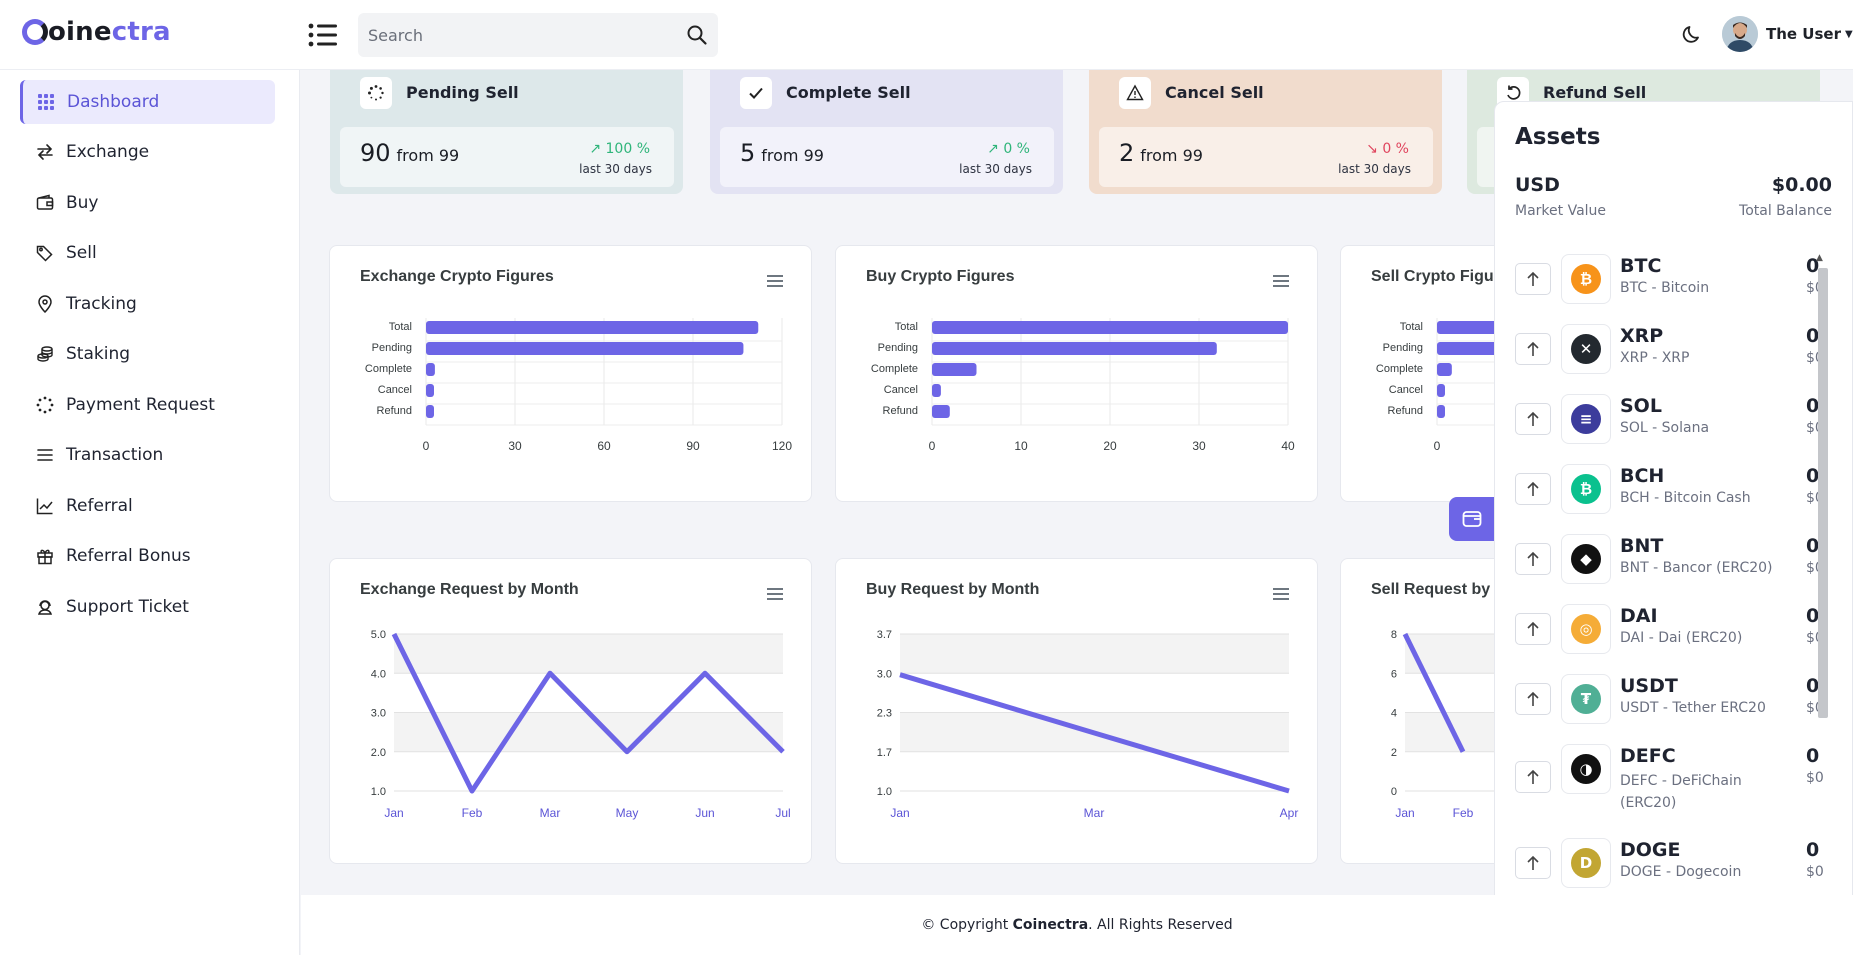  What do you see at coordinates (45, 202) in the screenshot?
I see `wallet-icon` at bounding box center [45, 202].